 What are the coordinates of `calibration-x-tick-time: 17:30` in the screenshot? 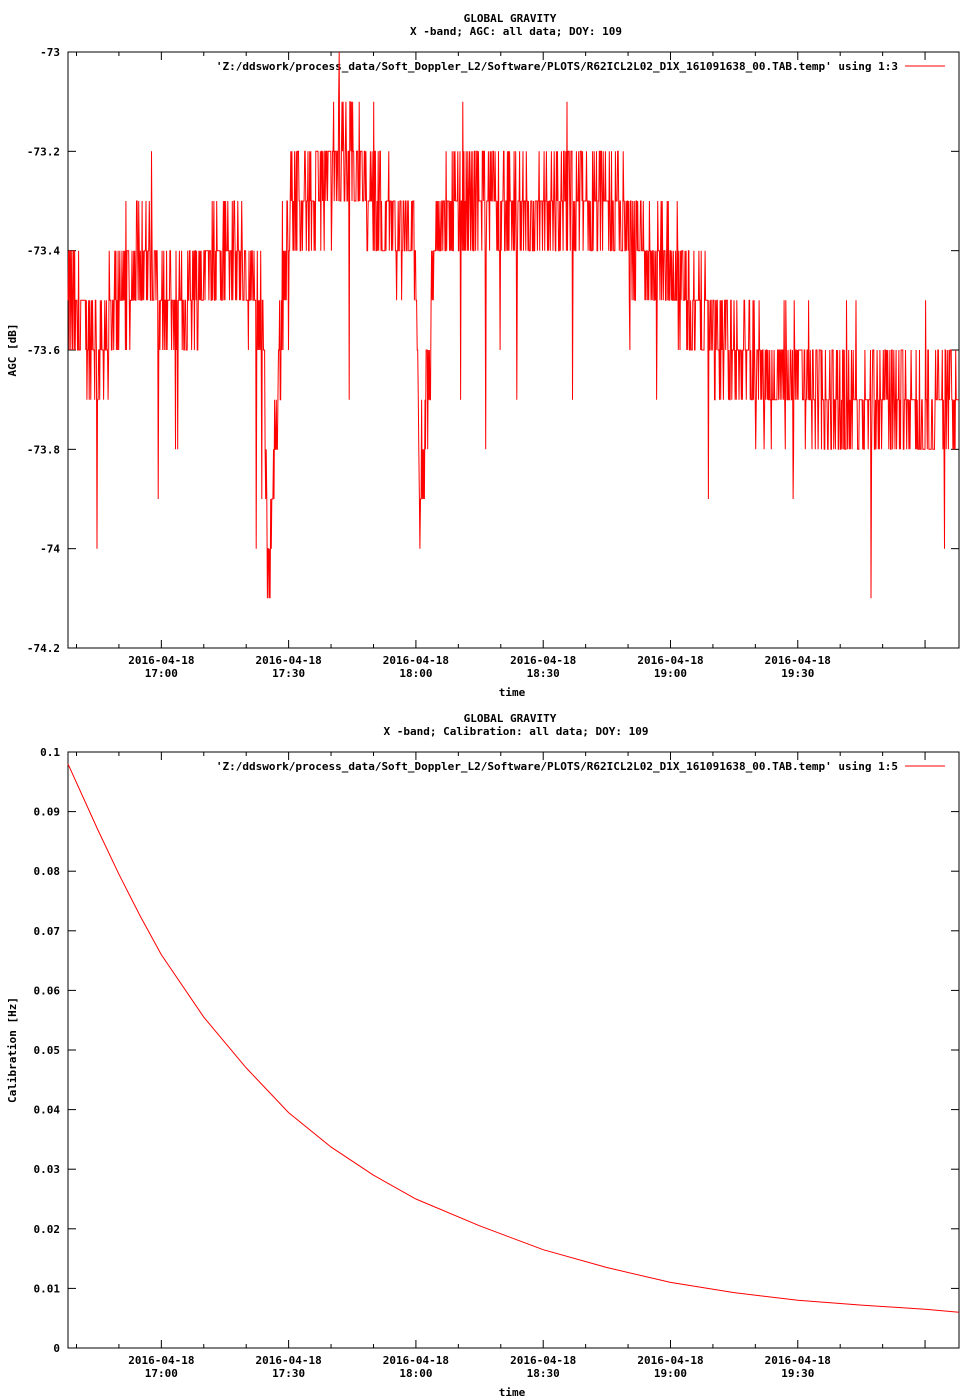 It's located at (288, 1373).